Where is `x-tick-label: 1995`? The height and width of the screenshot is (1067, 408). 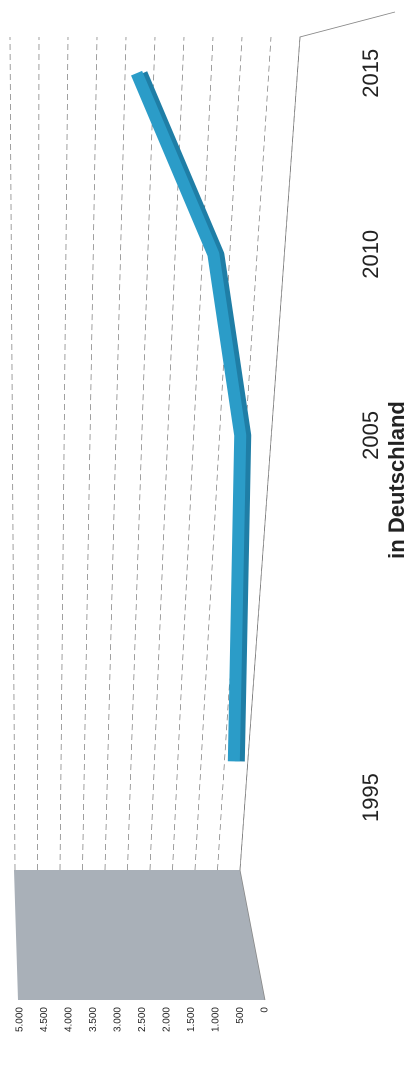
x-tick-label: 1995 is located at coordinates (370, 797).